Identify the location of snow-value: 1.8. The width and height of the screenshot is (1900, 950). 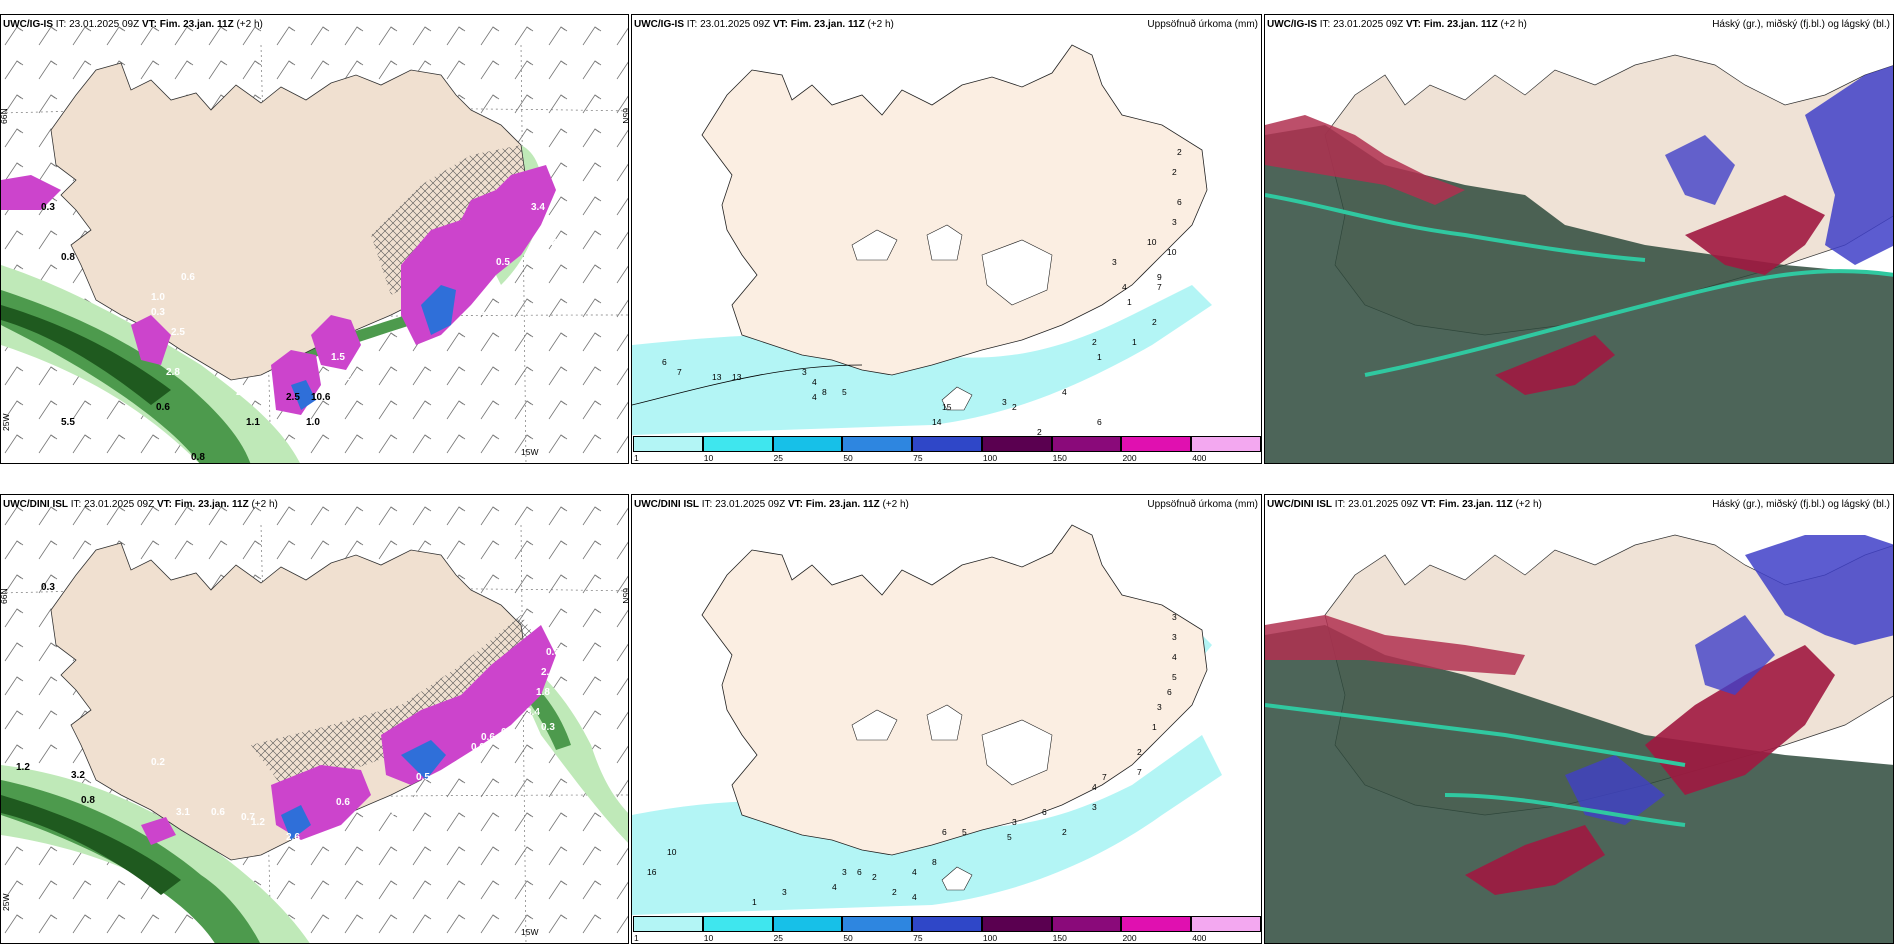
(543, 692).